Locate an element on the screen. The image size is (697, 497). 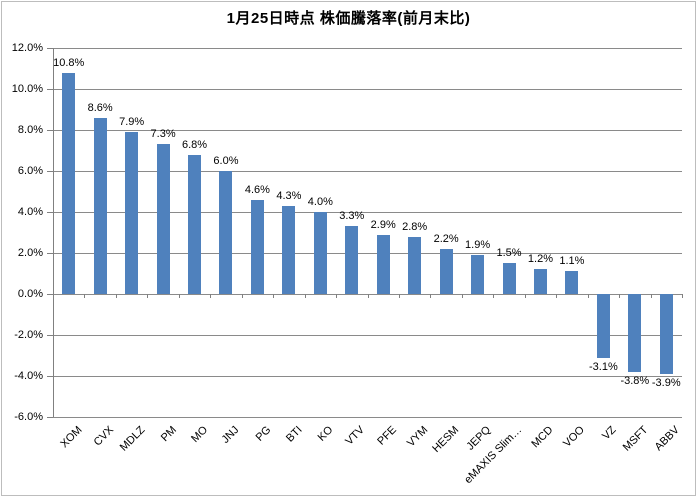
bar-value-label: 2.8% is located at coordinates (415, 226).